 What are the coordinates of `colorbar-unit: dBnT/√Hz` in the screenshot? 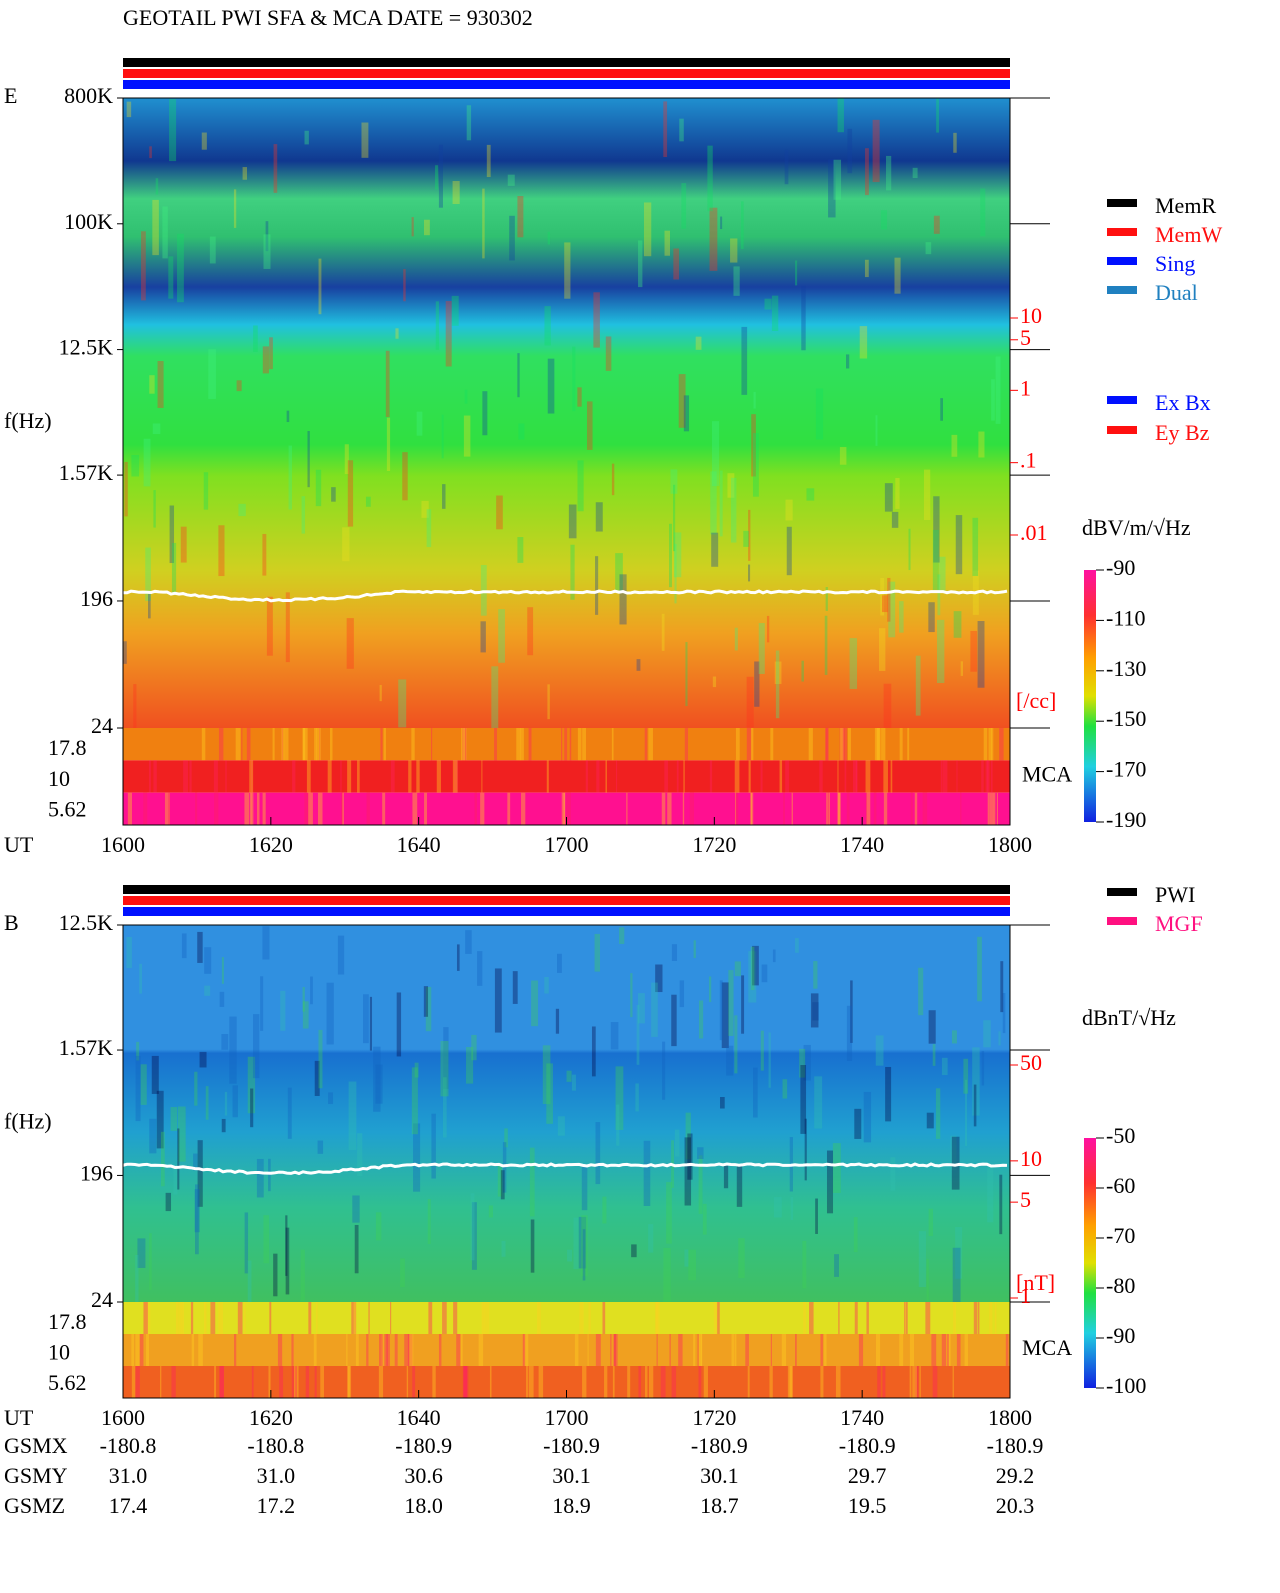 It's located at (1129, 1017).